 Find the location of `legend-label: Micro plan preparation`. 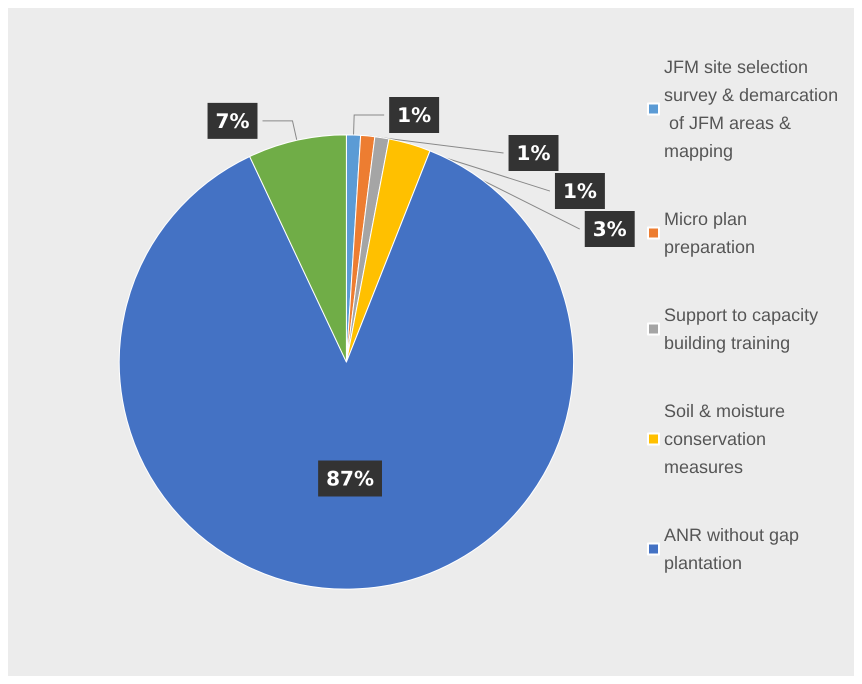

legend-label: Micro plan preparation is located at coordinates (710, 233).